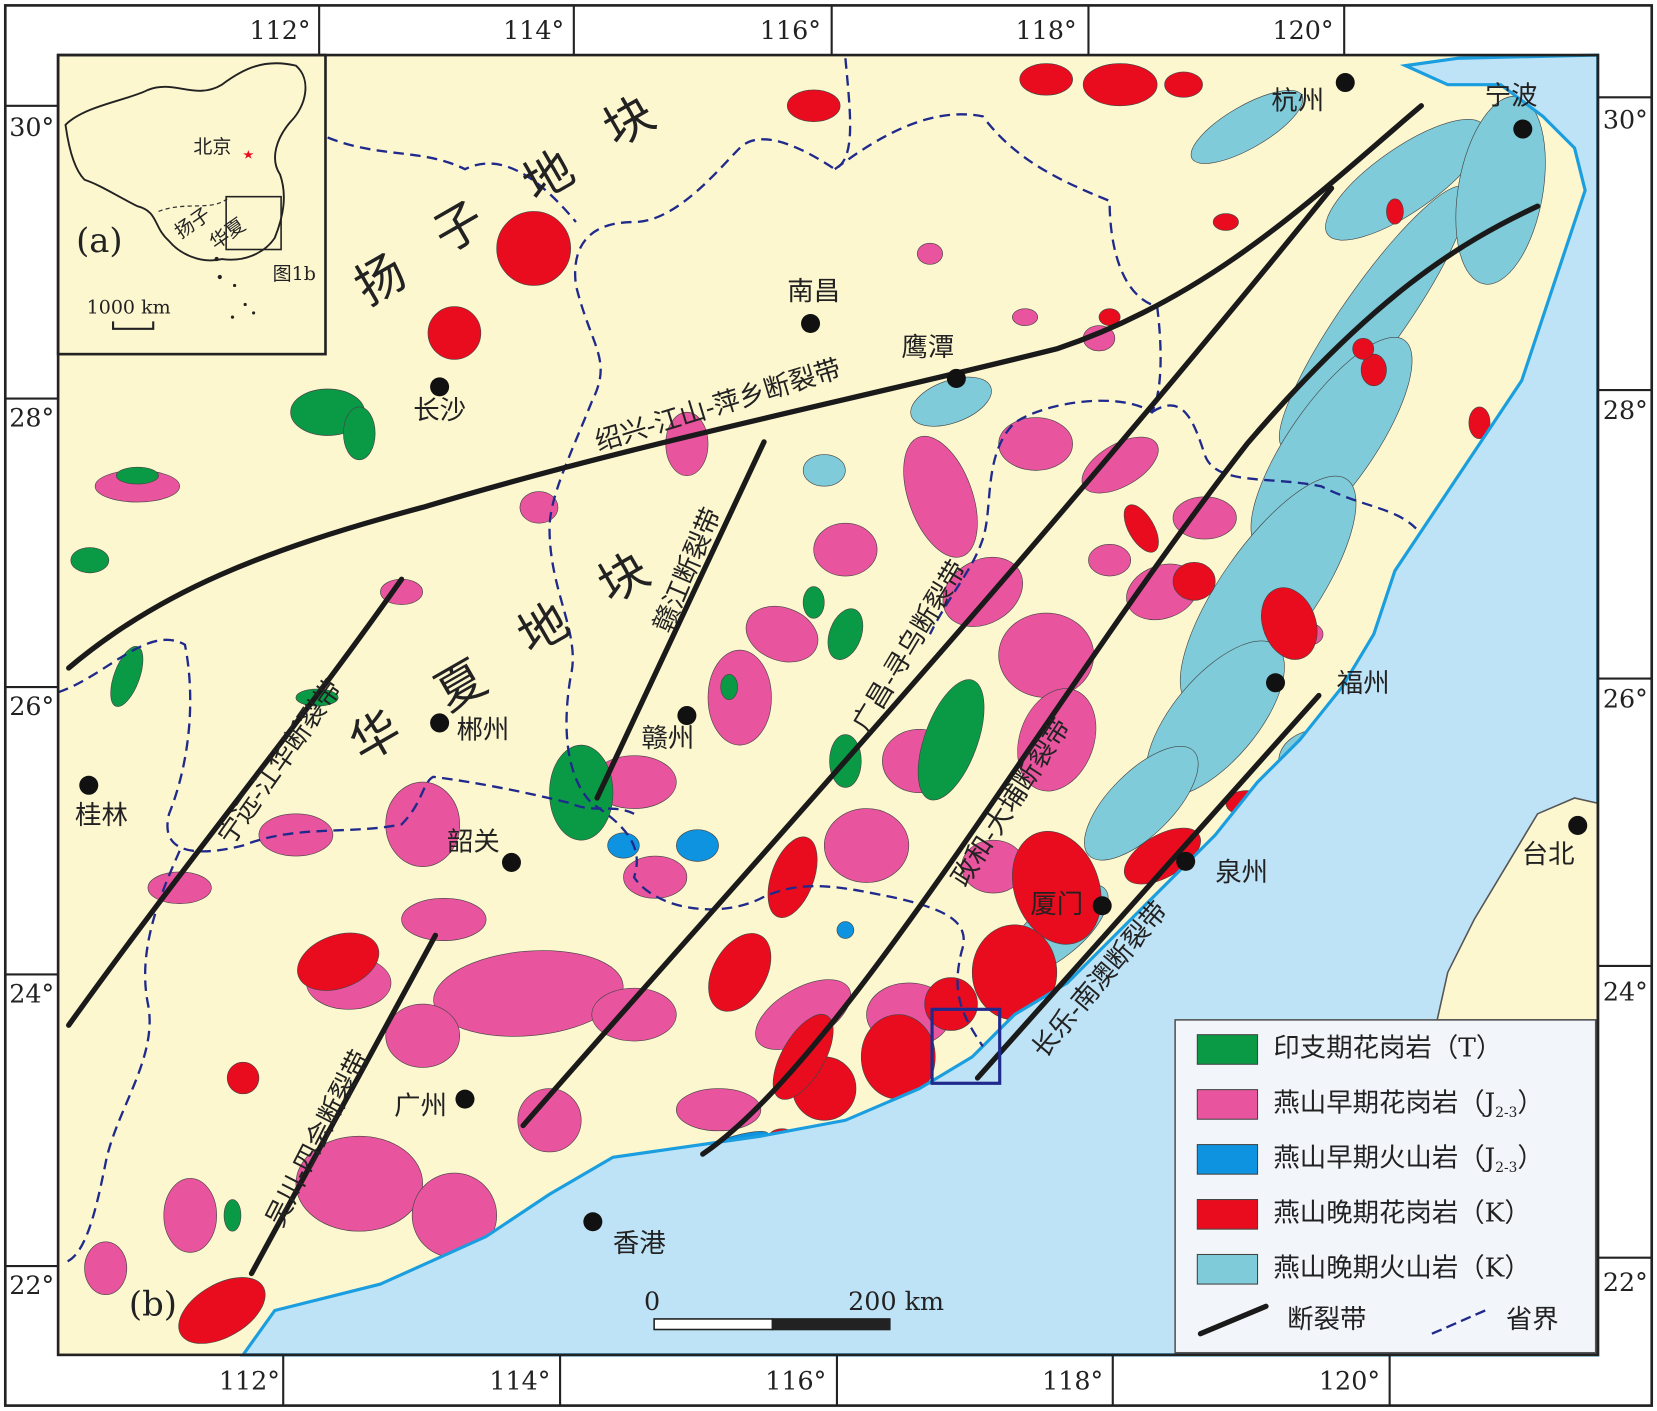 The height and width of the screenshot is (1411, 1657). What do you see at coordinates (1461, 1321) in the screenshot?
I see `legend-boundary-line` at bounding box center [1461, 1321].